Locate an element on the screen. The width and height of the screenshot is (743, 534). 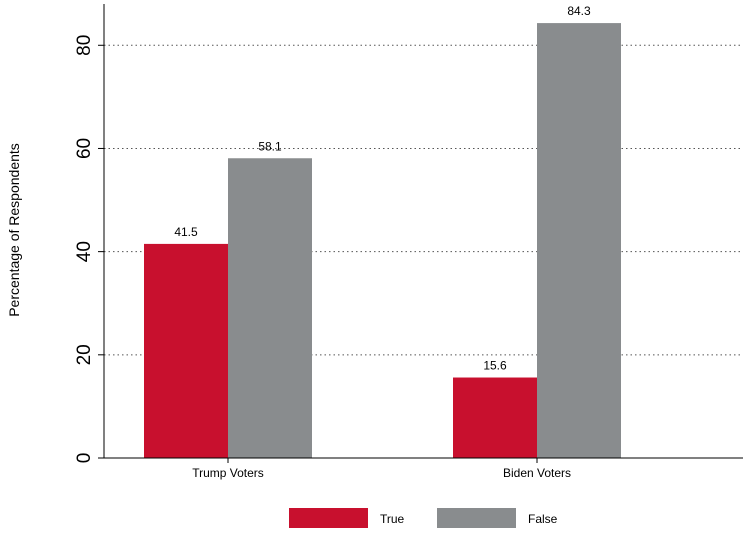
legend-label-true: True is located at coordinates (392, 519).